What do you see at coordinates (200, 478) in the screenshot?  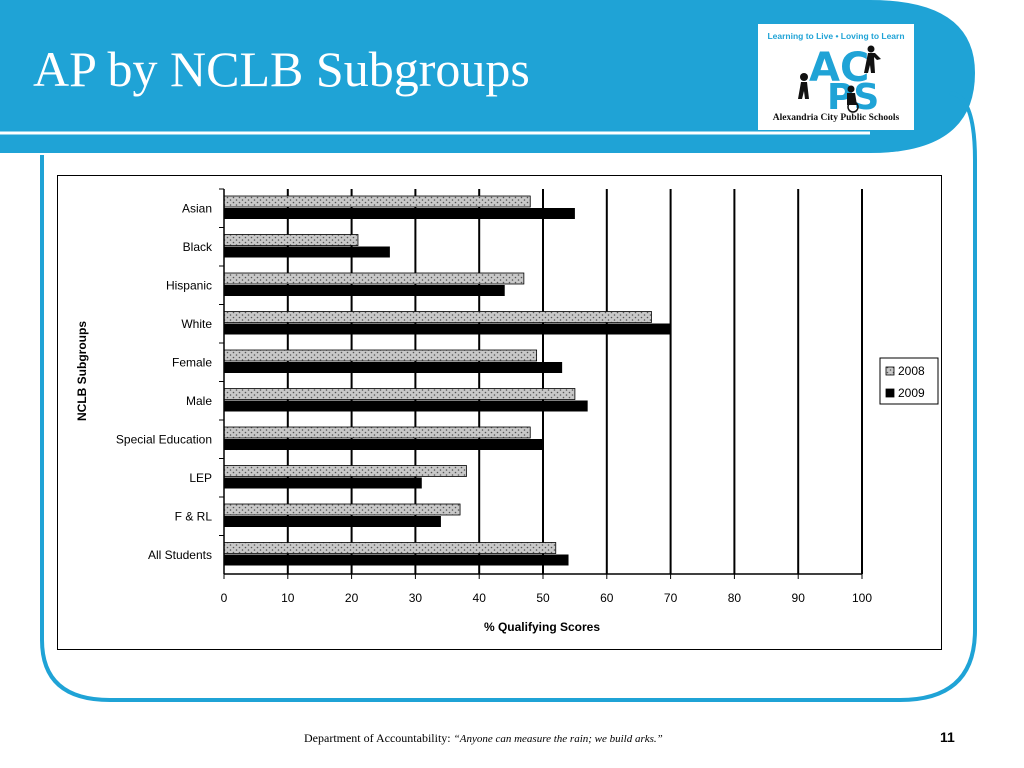 I see `category-label: LEP` at bounding box center [200, 478].